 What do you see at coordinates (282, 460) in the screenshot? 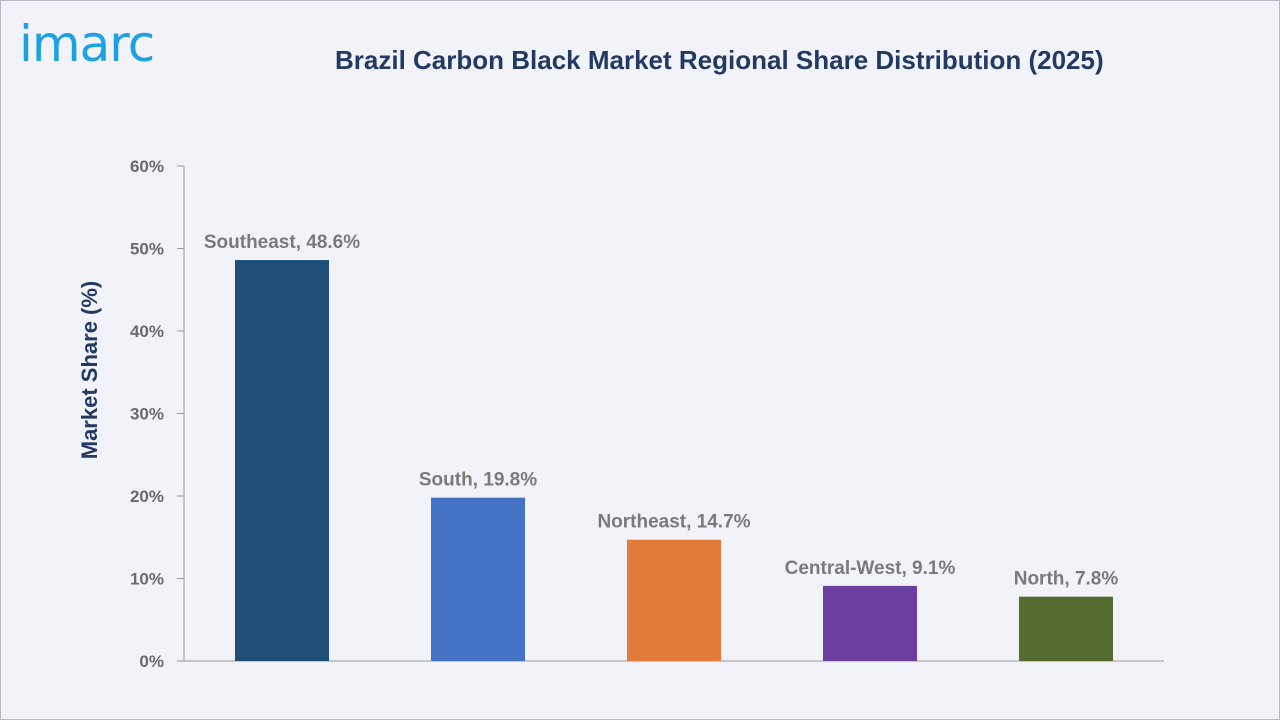
I see `bar-southeast` at bounding box center [282, 460].